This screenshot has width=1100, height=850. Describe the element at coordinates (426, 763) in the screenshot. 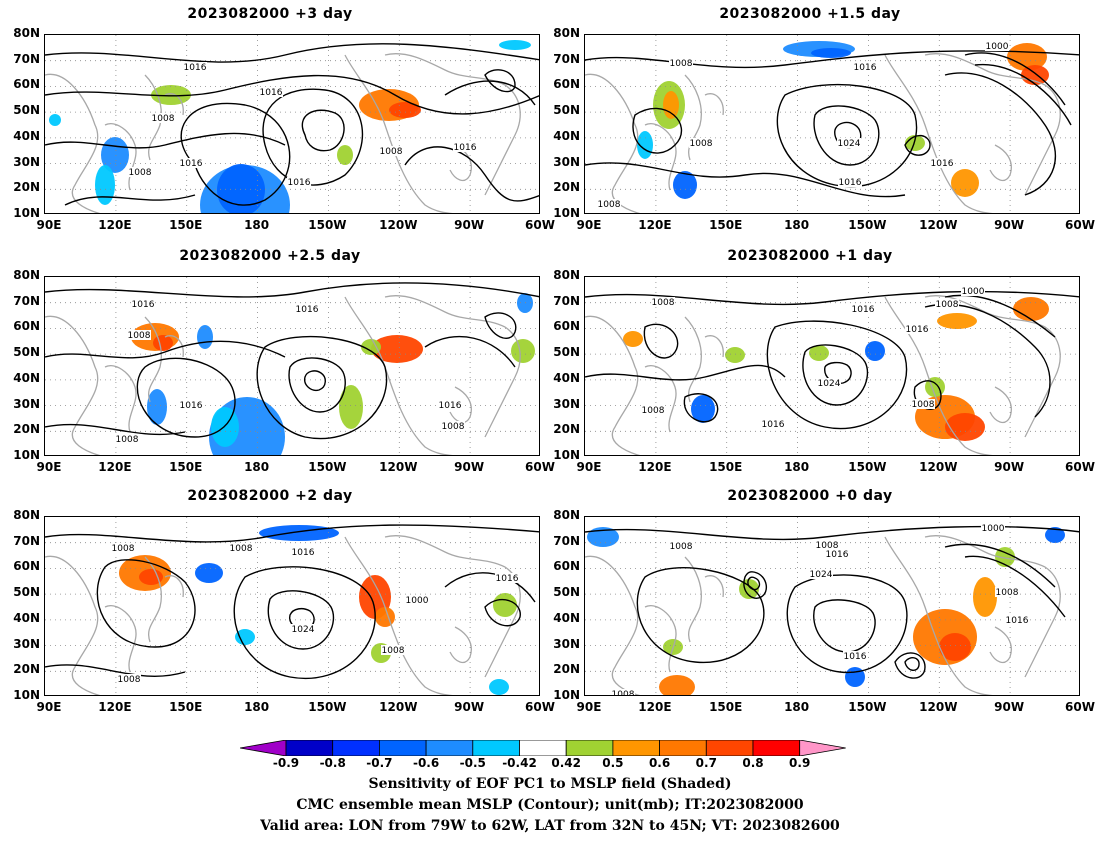

I see `colorbar-tick-label: -0.6` at that location.